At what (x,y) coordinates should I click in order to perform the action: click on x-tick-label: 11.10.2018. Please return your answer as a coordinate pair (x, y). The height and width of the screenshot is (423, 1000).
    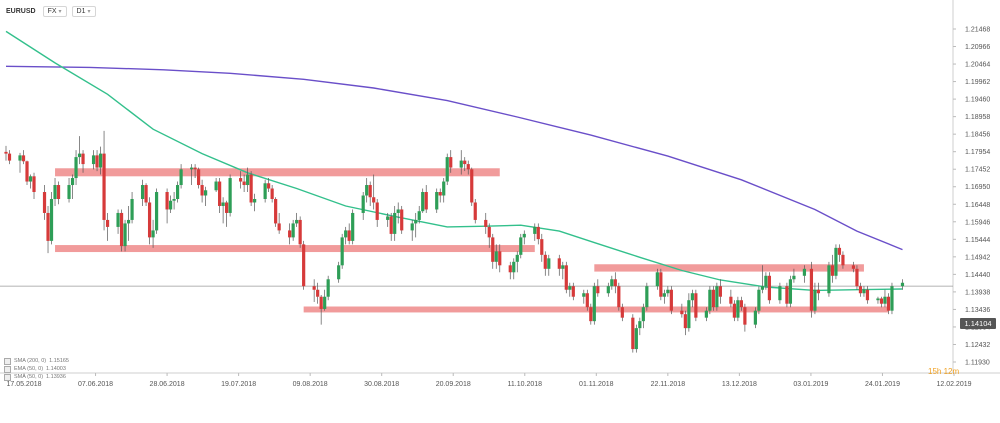
    Looking at the image, I should click on (525, 384).